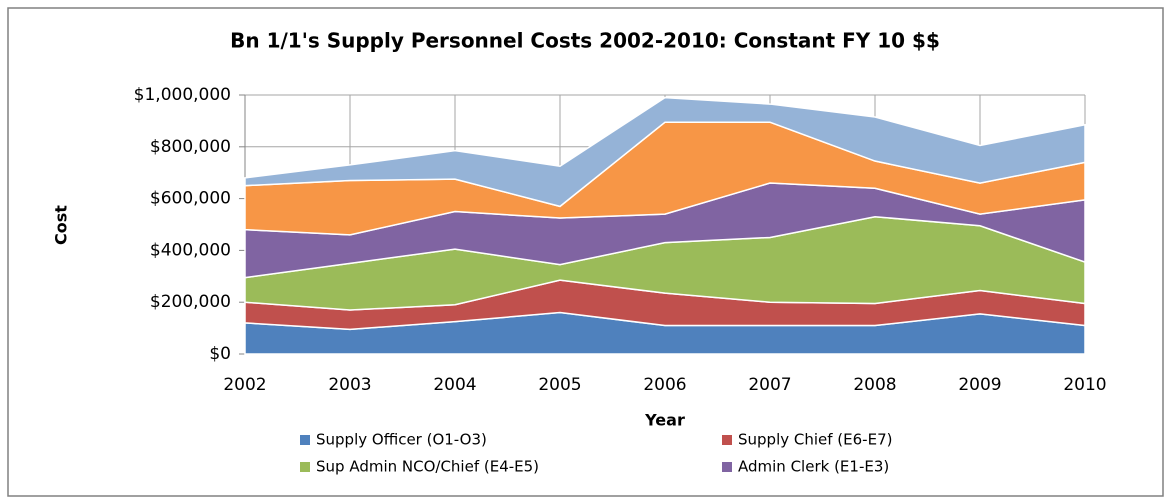 The height and width of the screenshot is (497, 1171). What do you see at coordinates (190, 199) in the screenshot?
I see `y-tick-label: $600,000` at bounding box center [190, 199].